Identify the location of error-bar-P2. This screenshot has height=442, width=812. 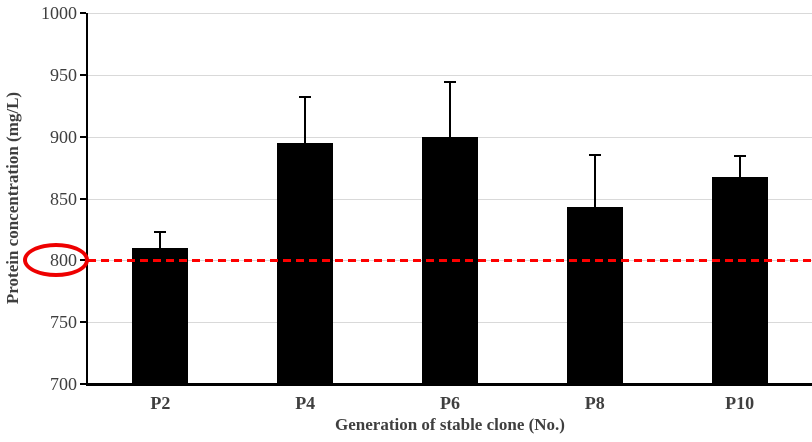
(160, 239).